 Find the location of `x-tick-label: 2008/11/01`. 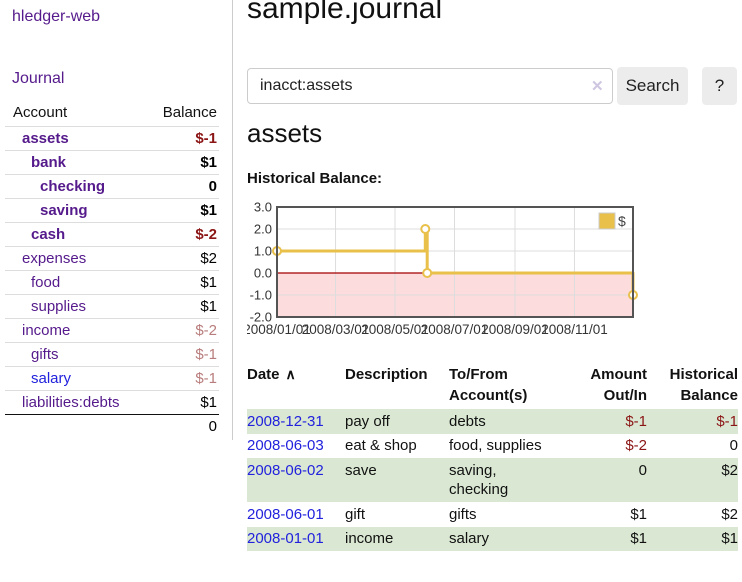

x-tick-label: 2008/11/01 is located at coordinates (574, 329).